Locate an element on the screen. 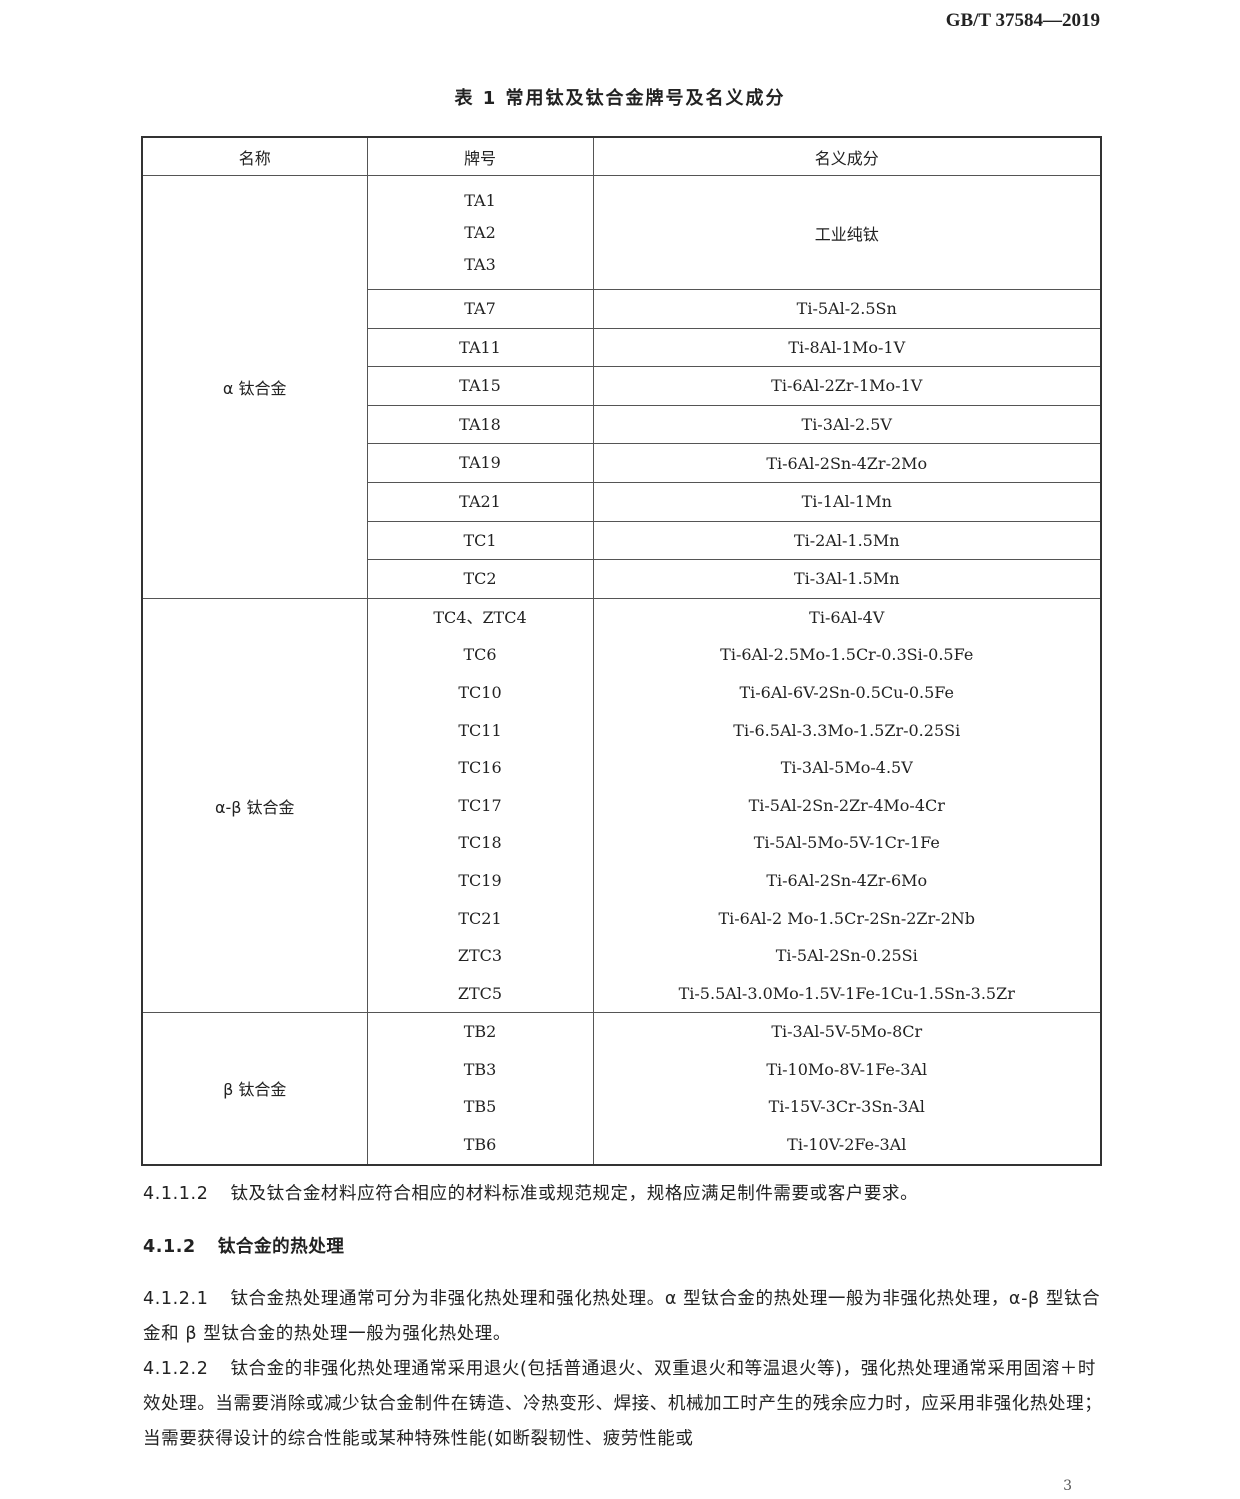  grade: TA15 is located at coordinates (480, 386).